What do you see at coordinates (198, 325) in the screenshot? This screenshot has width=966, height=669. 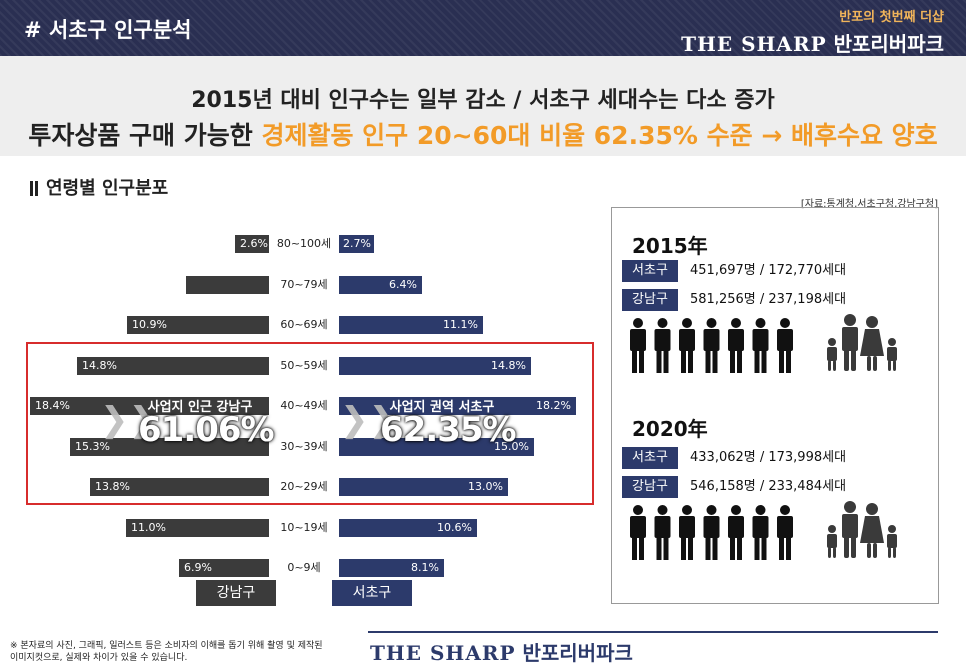 I see `bar-gangnam: 10.9%` at bounding box center [198, 325].